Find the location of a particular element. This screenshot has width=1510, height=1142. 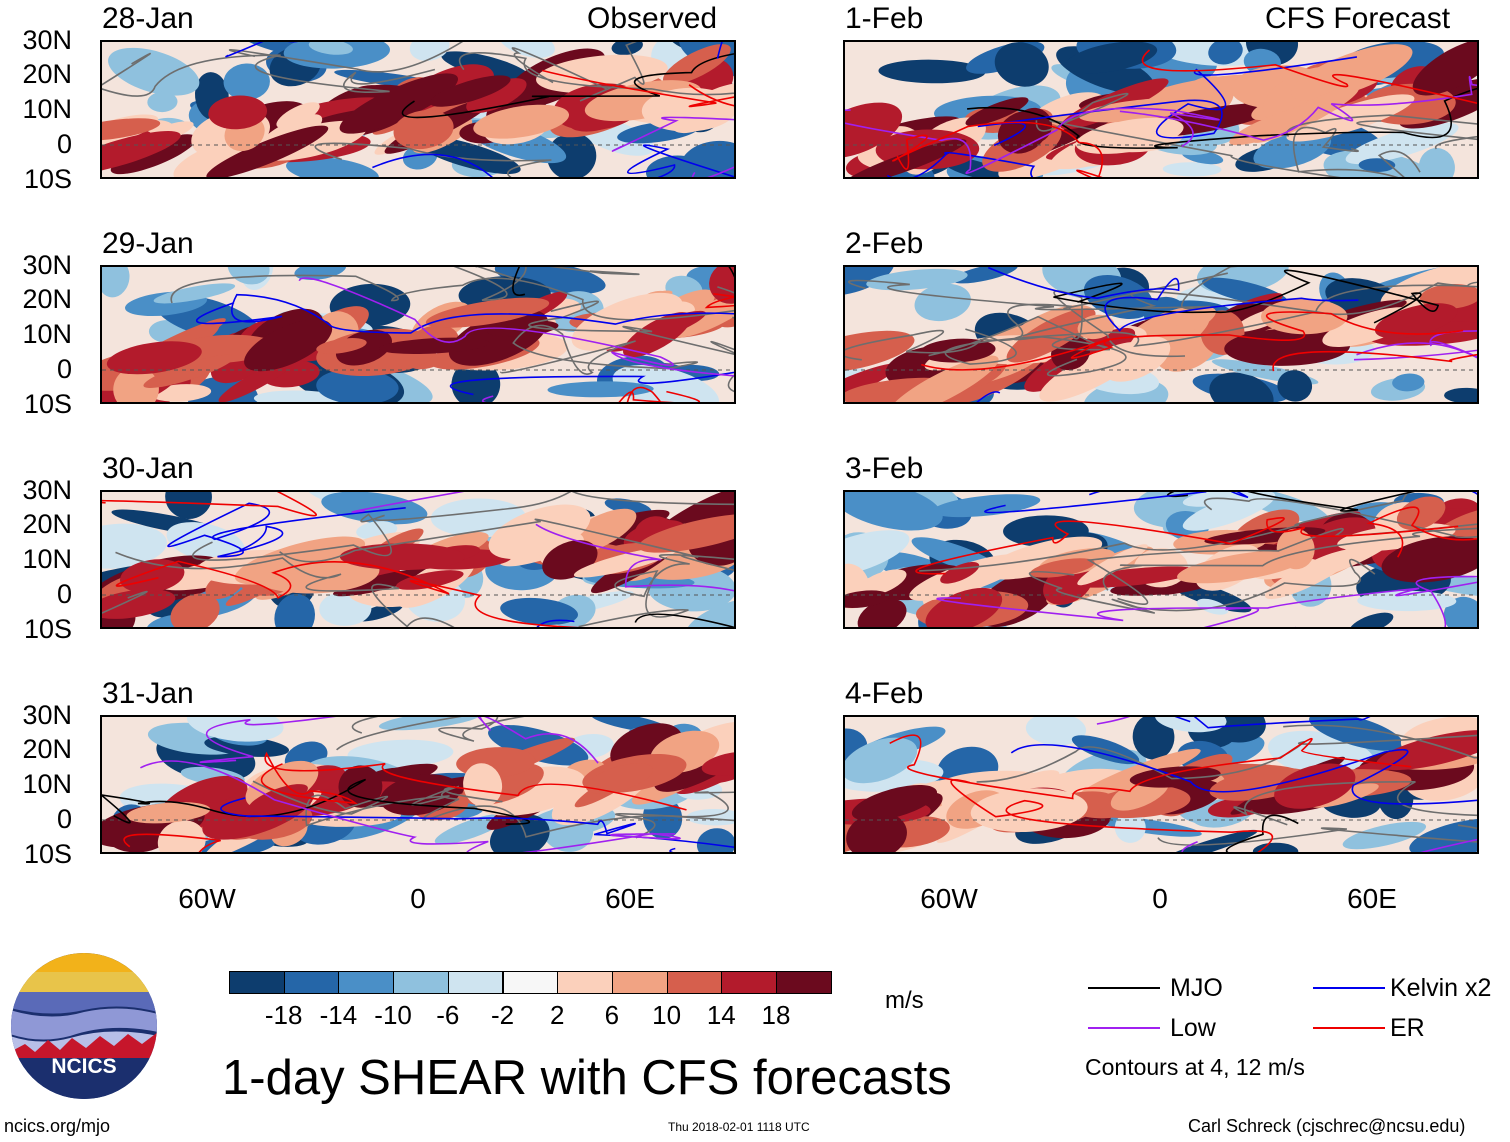

legend-line-er is located at coordinates (1349, 1028).